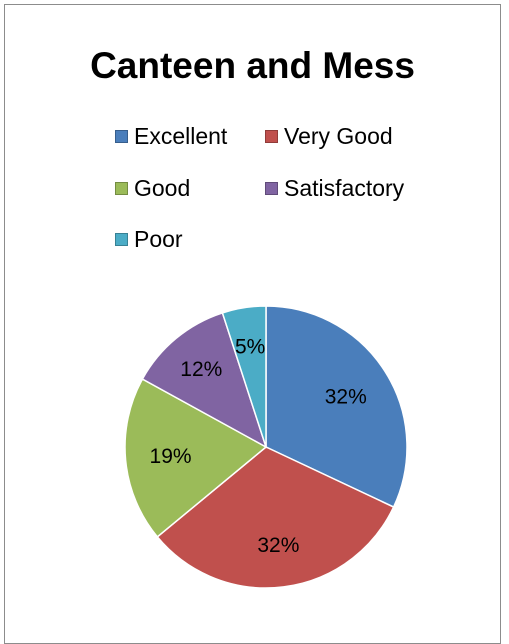  What do you see at coordinates (271, 136) in the screenshot?
I see `legend-swatch-very-good` at bounding box center [271, 136].